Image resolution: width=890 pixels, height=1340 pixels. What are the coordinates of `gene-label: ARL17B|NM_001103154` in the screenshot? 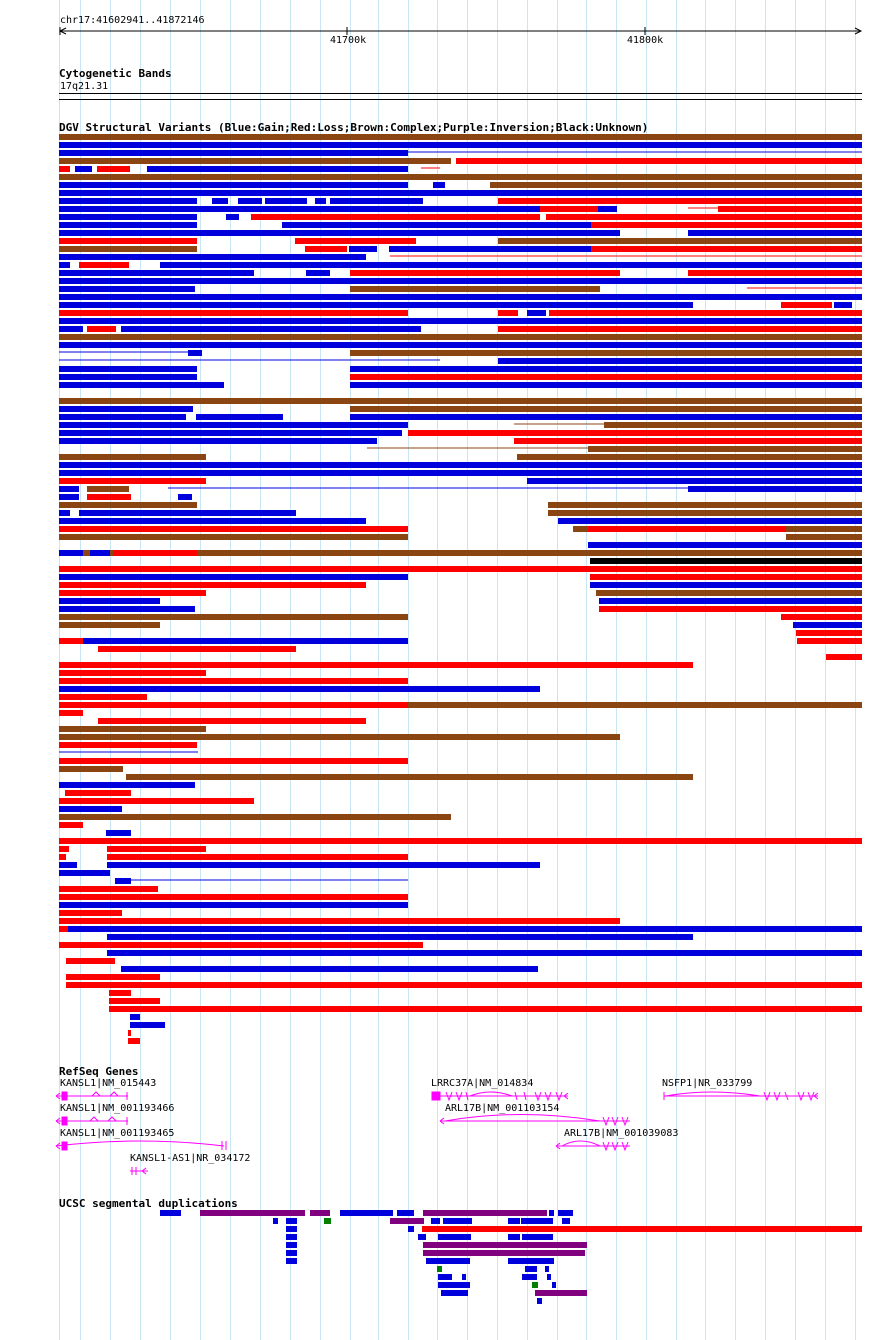 It's located at (502, 1108).